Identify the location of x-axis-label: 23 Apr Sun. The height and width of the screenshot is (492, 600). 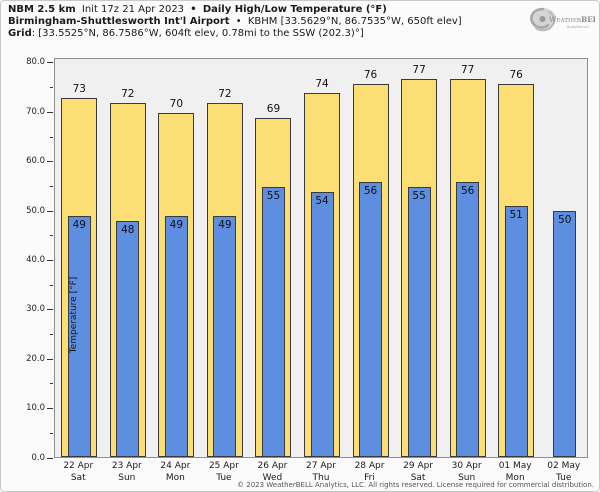
(127, 472).